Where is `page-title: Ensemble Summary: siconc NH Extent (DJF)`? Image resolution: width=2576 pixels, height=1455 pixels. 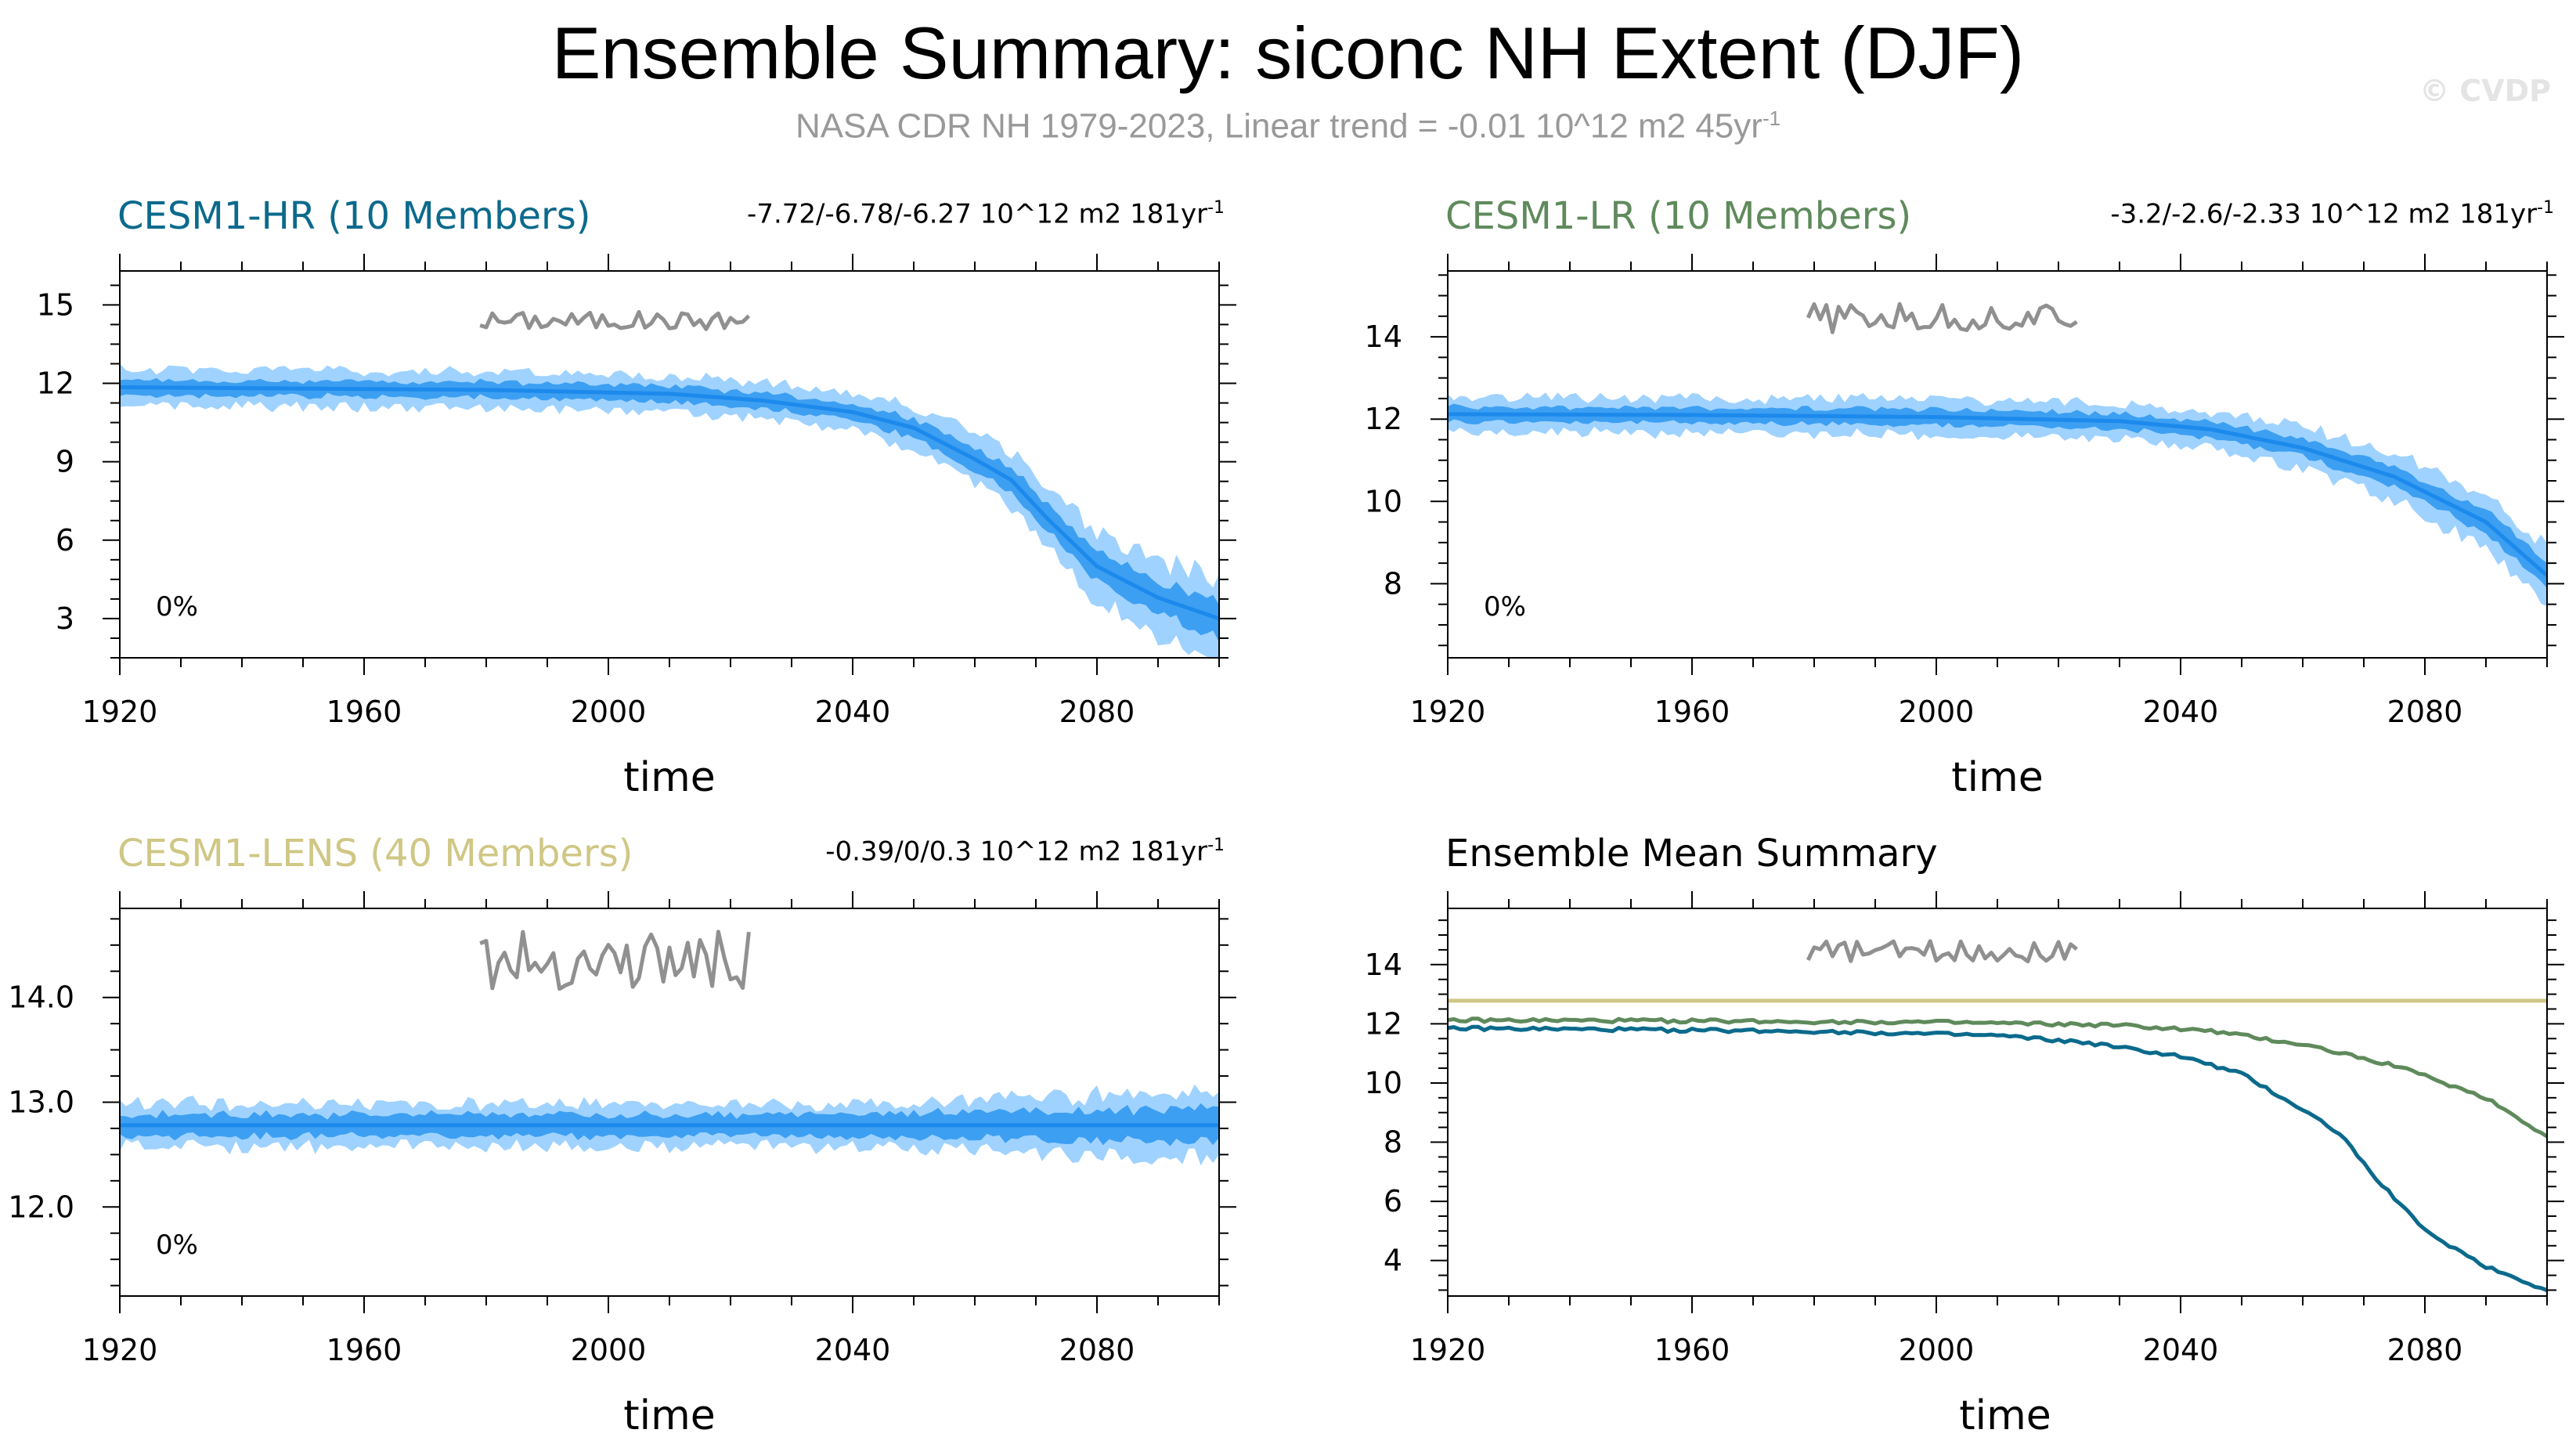 page-title: Ensemble Summary: siconc NH Extent (DJF) is located at coordinates (1288, 53).